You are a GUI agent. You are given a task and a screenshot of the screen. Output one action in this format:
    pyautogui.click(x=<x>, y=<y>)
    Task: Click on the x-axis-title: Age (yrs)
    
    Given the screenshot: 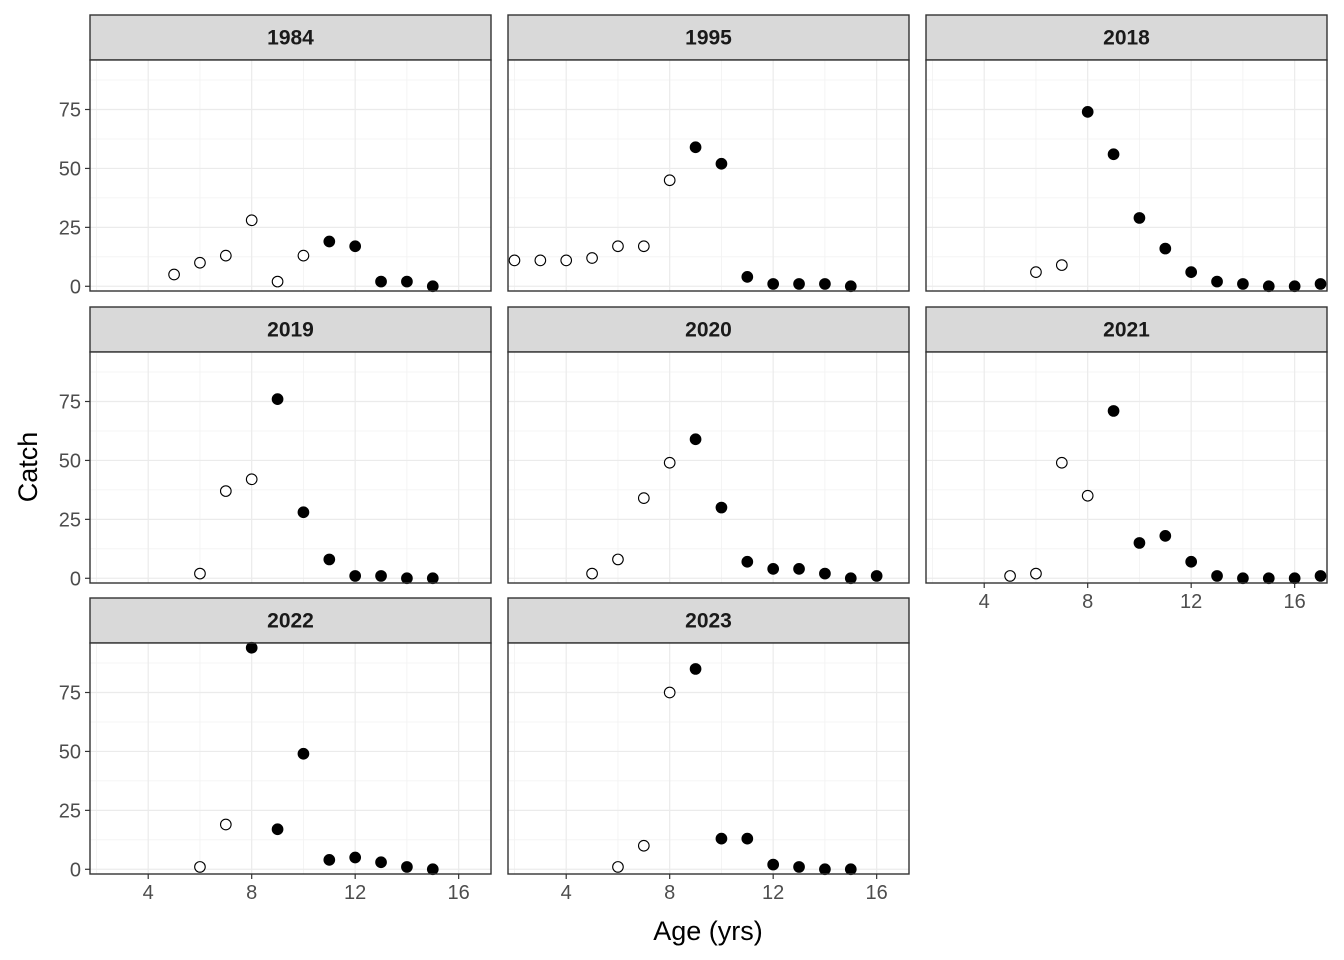 What is the action you would take?
    pyautogui.click(x=708, y=931)
    